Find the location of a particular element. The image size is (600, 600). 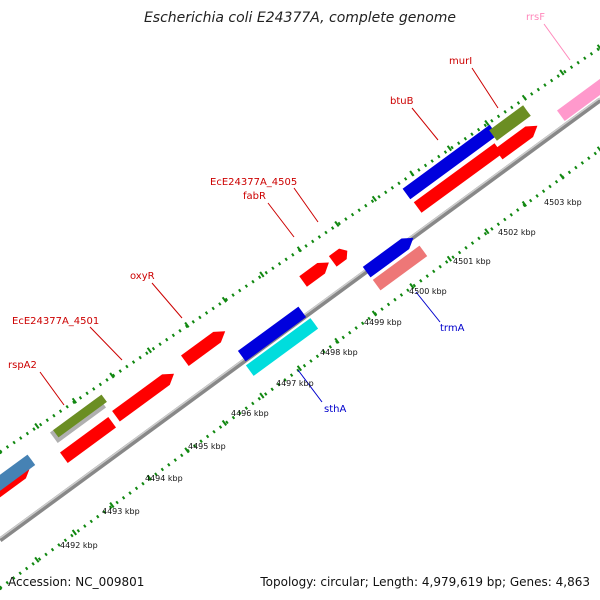

gene-label-murI: murI is located at coordinates (460, 61).